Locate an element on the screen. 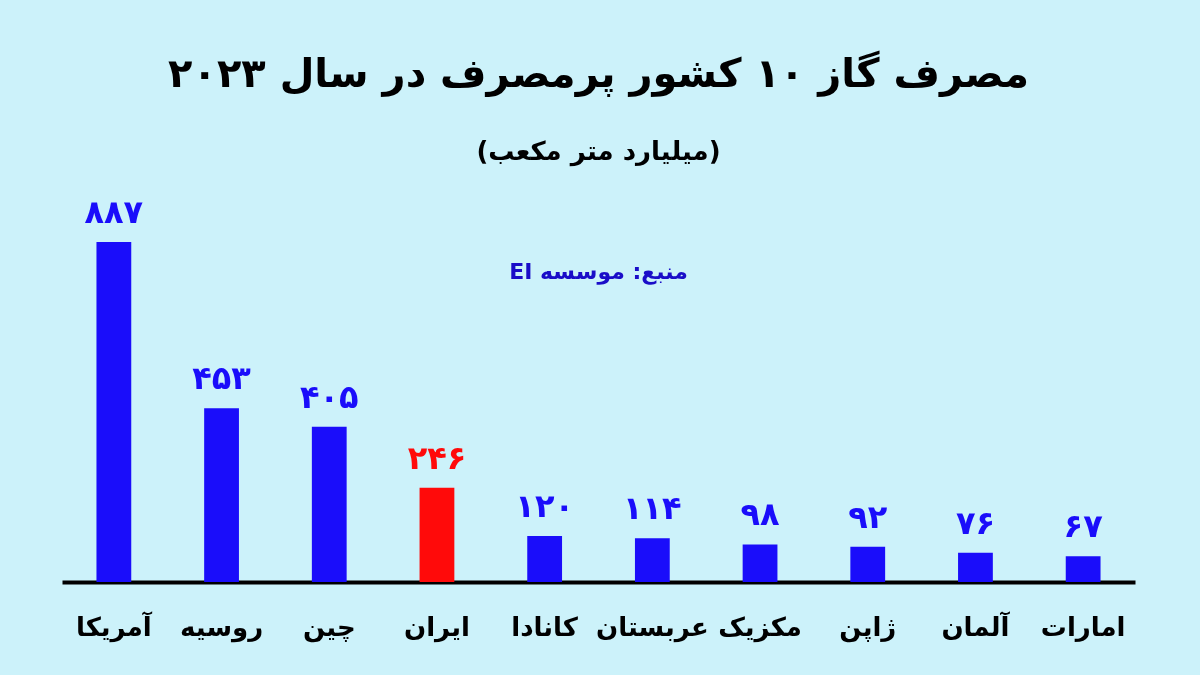 The width and height of the screenshot is (1200, 675). annotation: منبع: موسسه EI is located at coordinates (598, 272).